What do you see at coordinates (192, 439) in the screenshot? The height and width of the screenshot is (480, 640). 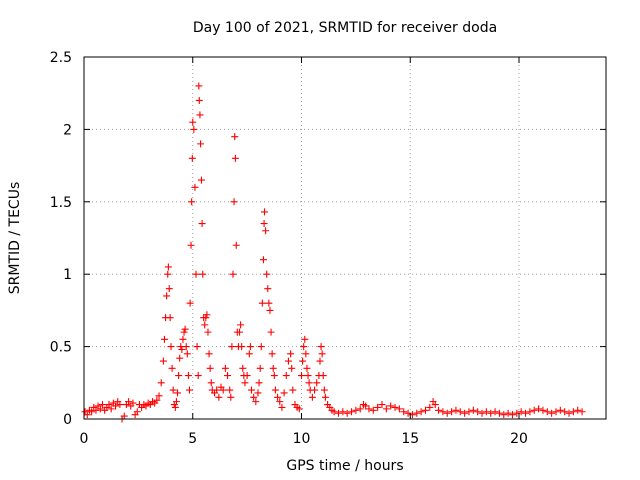 I see `x-tick-label: 5` at bounding box center [192, 439].